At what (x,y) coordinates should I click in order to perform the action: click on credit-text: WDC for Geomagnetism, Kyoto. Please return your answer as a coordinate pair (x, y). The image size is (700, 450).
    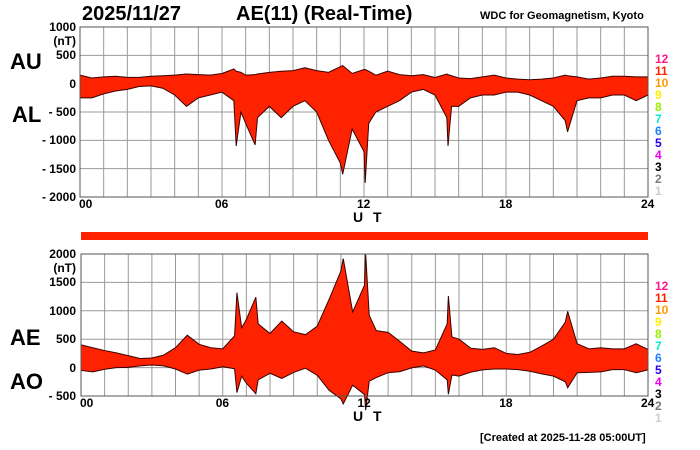
    Looking at the image, I should click on (562, 16).